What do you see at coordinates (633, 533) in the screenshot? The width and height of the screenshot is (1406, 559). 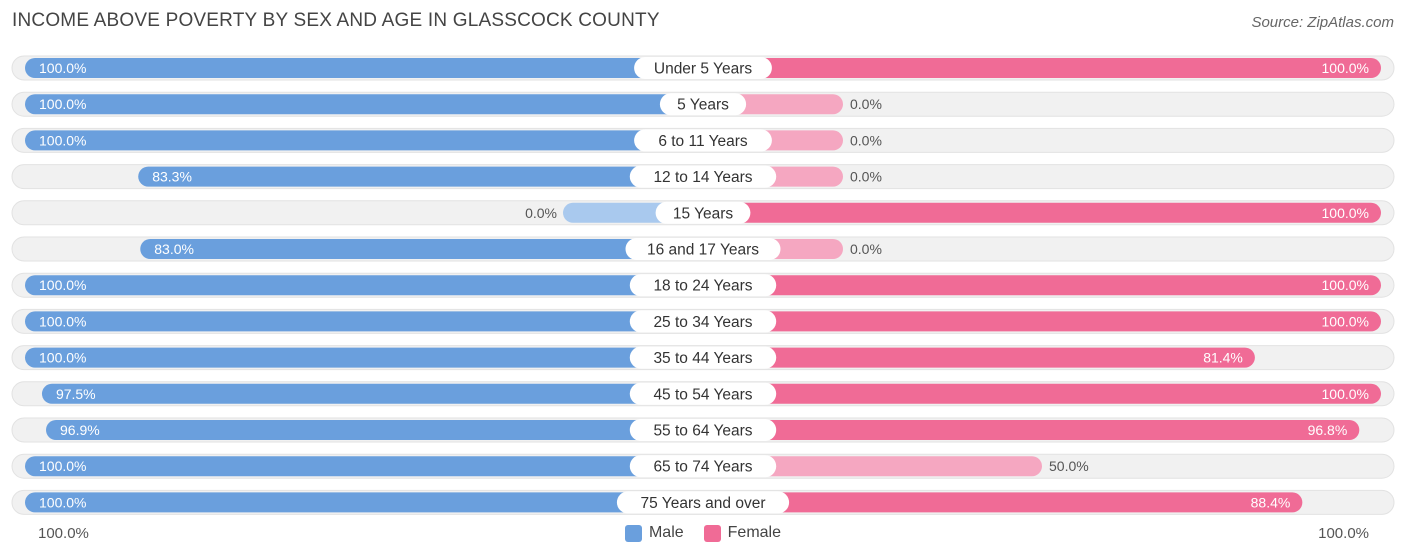 I see `legend-swatch-male` at bounding box center [633, 533].